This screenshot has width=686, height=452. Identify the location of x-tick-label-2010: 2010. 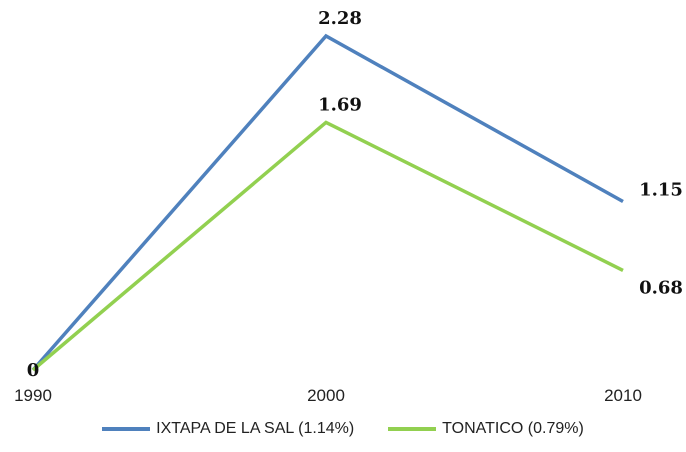
(623, 395).